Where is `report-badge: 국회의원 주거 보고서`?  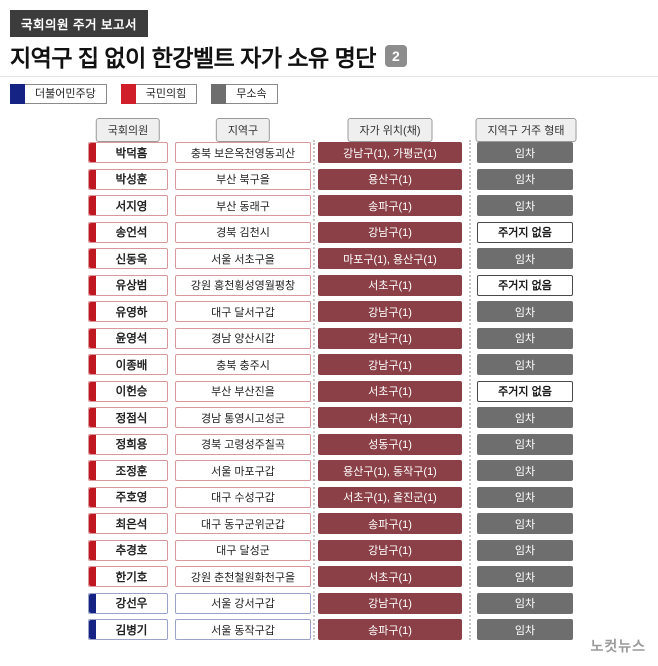
report-badge: 국회의원 주거 보고서 is located at coordinates (79, 23).